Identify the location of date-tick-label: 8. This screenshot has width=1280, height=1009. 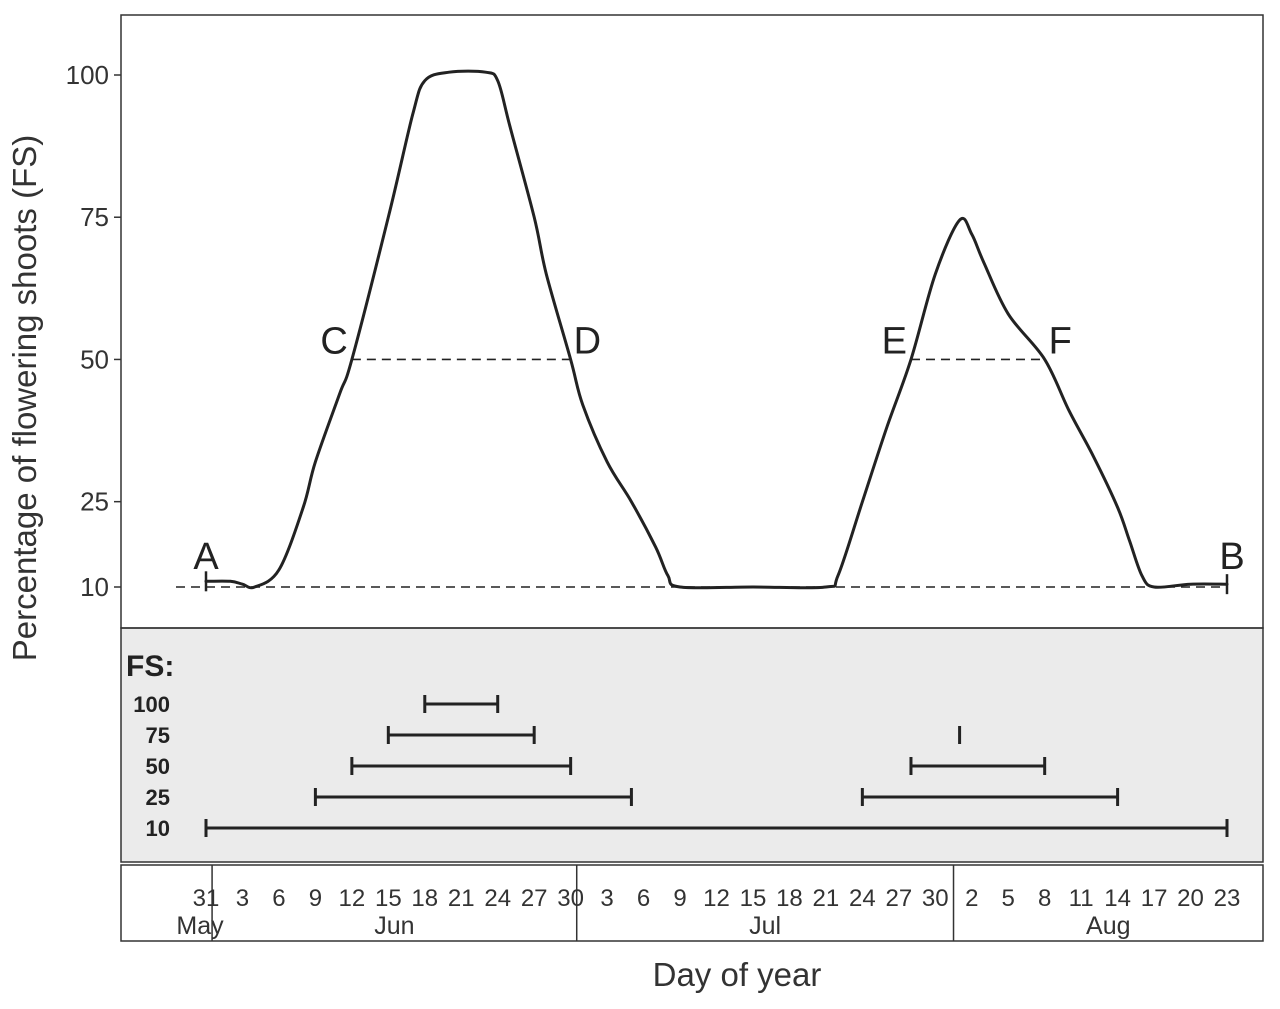
(1044, 898).